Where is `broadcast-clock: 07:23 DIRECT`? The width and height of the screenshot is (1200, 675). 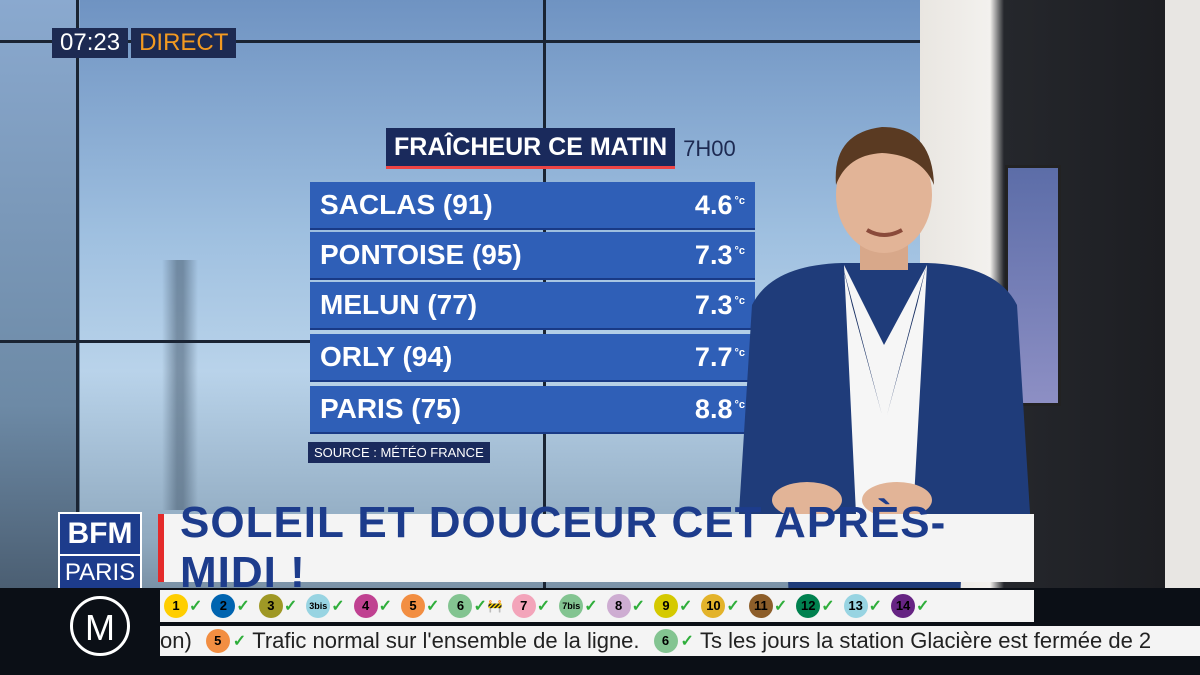 broadcast-clock: 07:23 DIRECT is located at coordinates (144, 43).